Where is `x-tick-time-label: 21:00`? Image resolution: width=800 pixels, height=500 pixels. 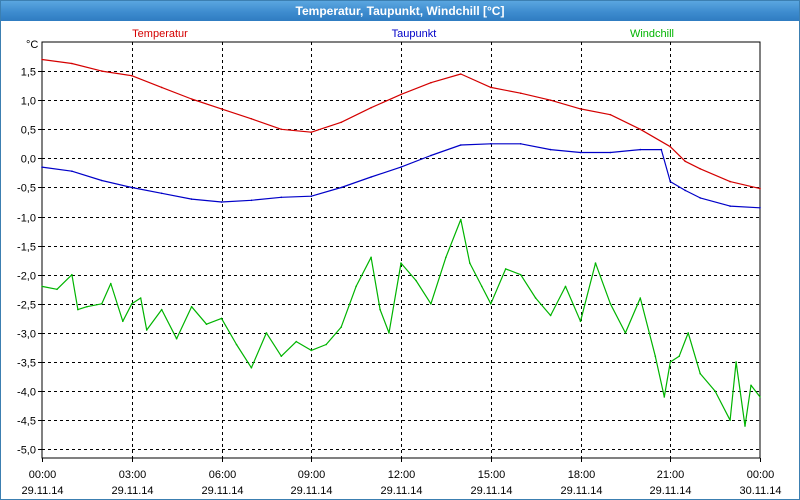
x-tick-time-label: 21:00 is located at coordinates (671, 475).